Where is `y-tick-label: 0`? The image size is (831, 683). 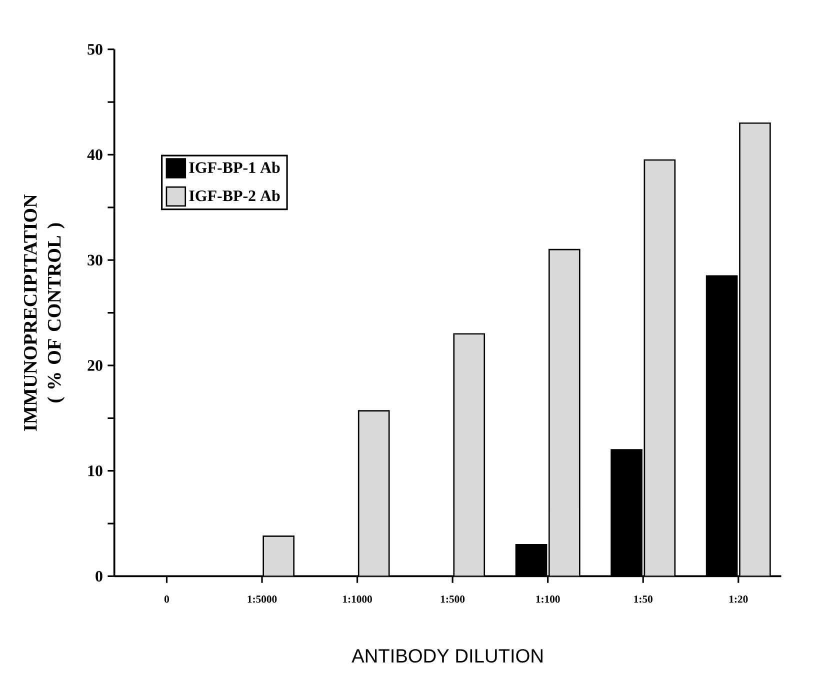
y-tick-label: 0 is located at coordinates (99, 576).